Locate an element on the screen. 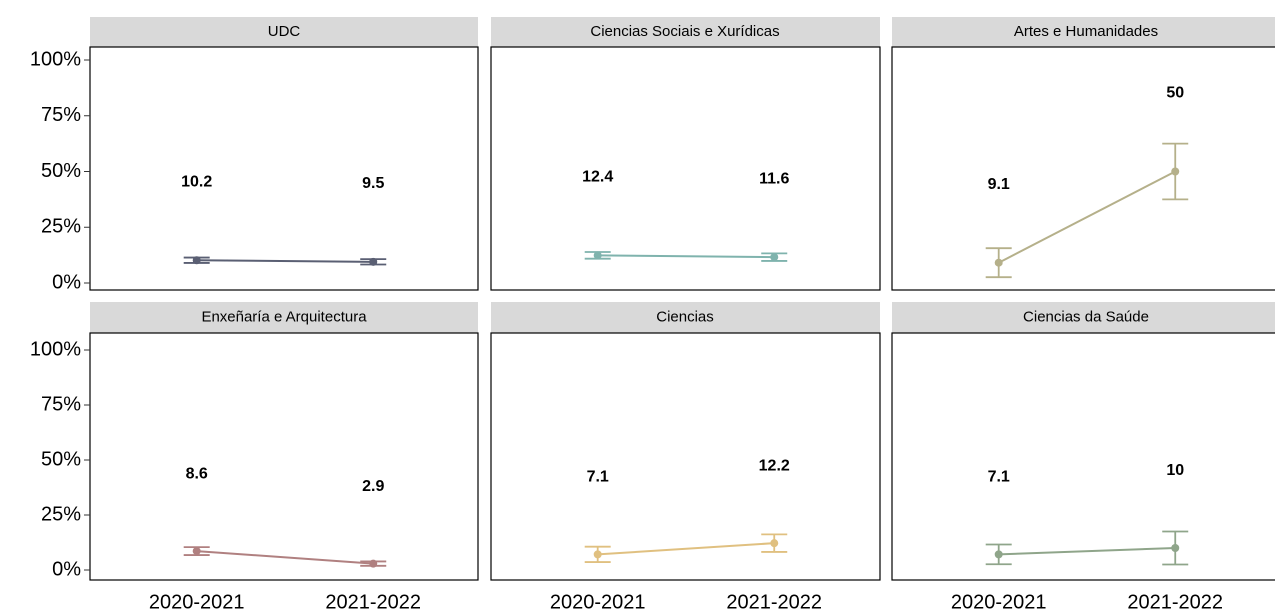  panel-title: Enxeñaría e Arquitectura is located at coordinates (284, 316).